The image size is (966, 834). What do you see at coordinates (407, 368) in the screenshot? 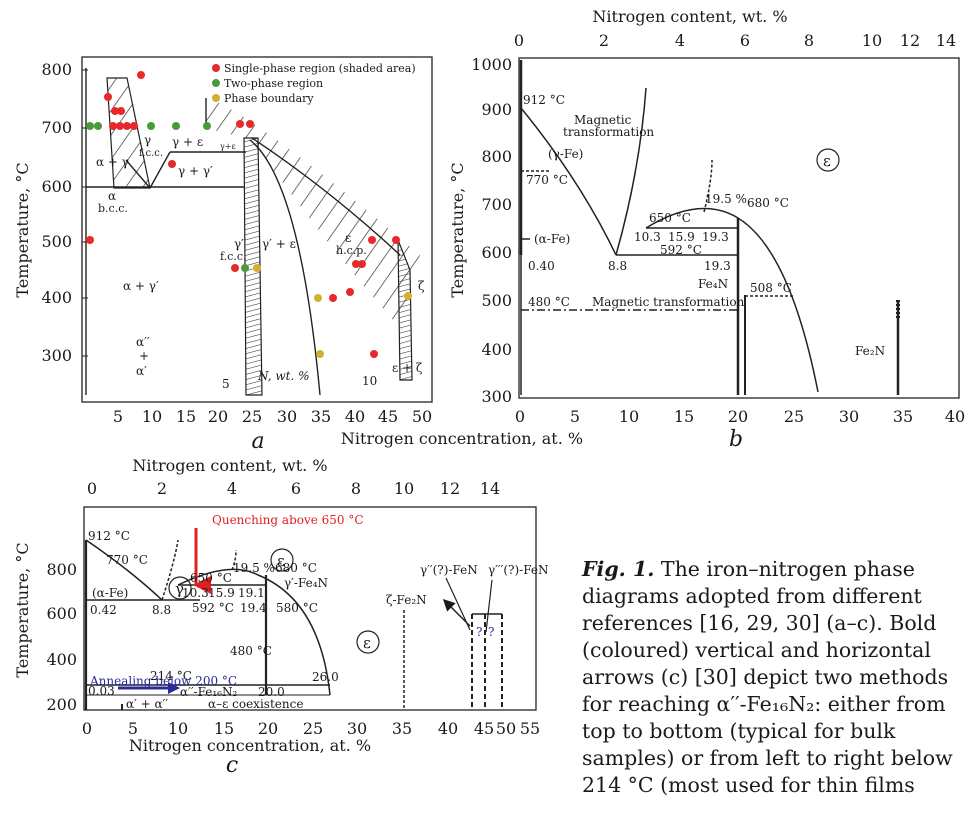
I see `svg-text: ε + ζ` at bounding box center [407, 368].